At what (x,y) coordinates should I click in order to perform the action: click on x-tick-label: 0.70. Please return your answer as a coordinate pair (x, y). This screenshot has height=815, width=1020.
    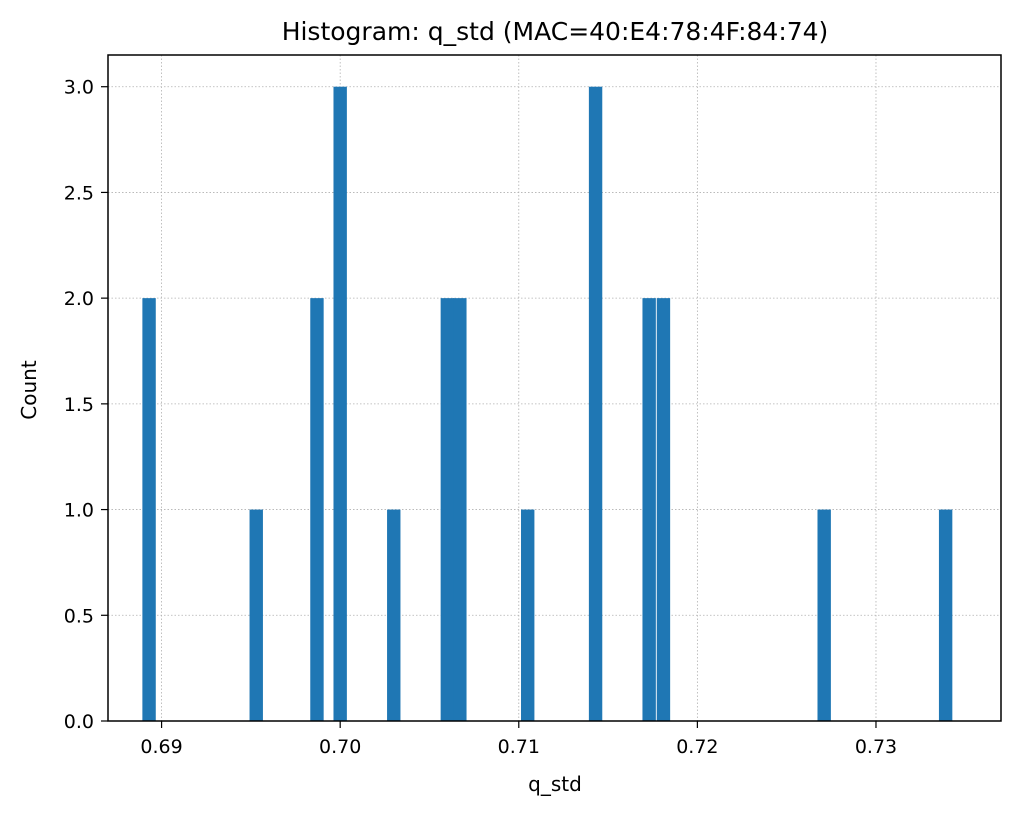
    Looking at the image, I should click on (340, 747).